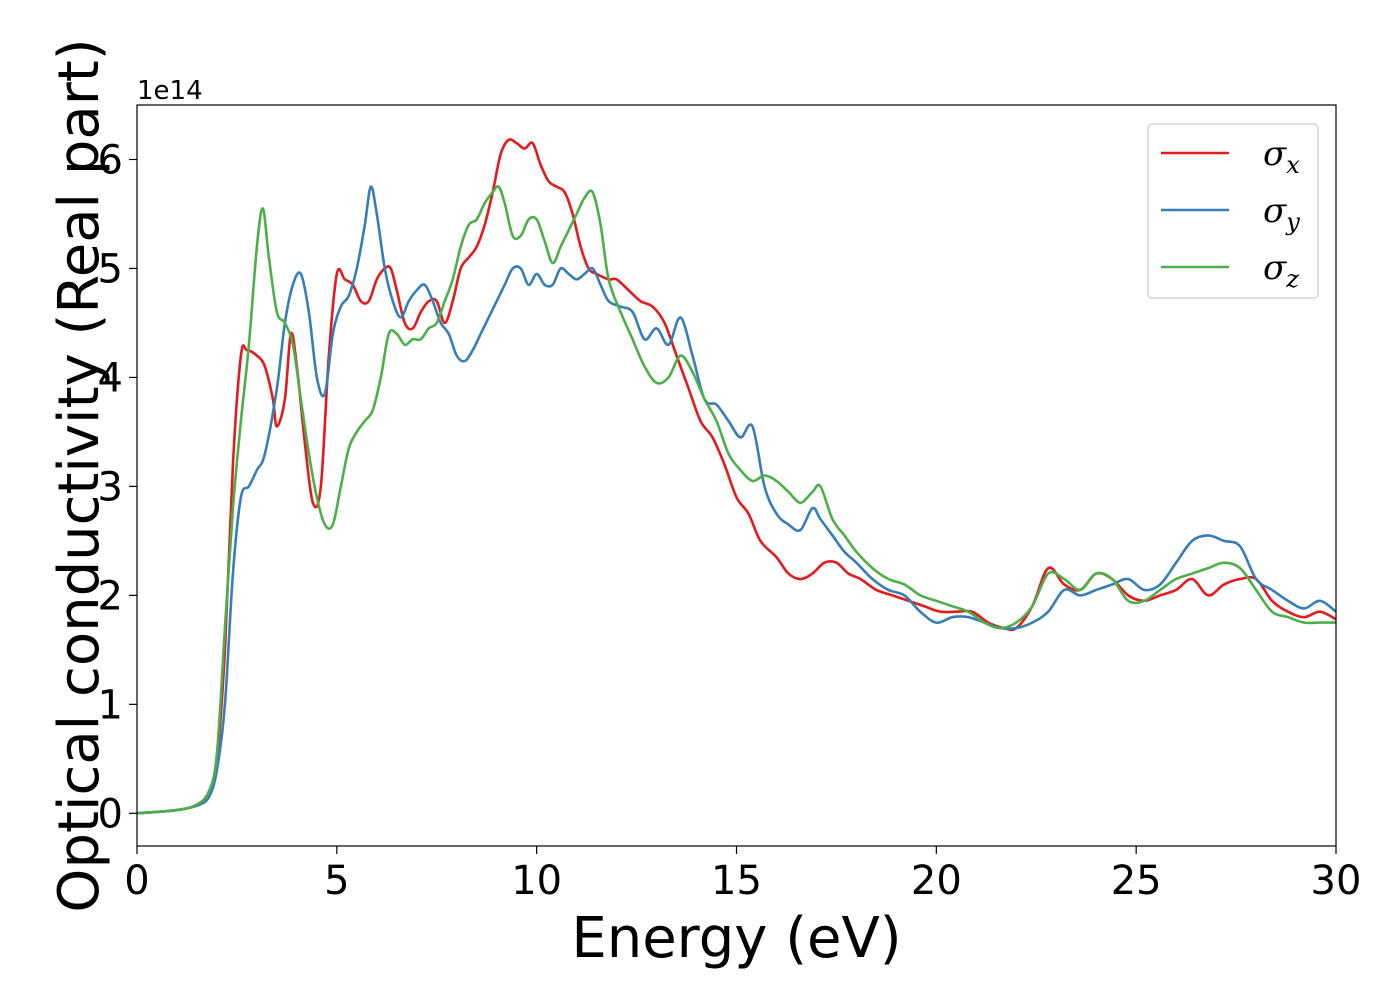 This screenshot has height=1000, width=1400. Describe the element at coordinates (110, 705) in the screenshot. I see `y-tick-label: 1` at that location.